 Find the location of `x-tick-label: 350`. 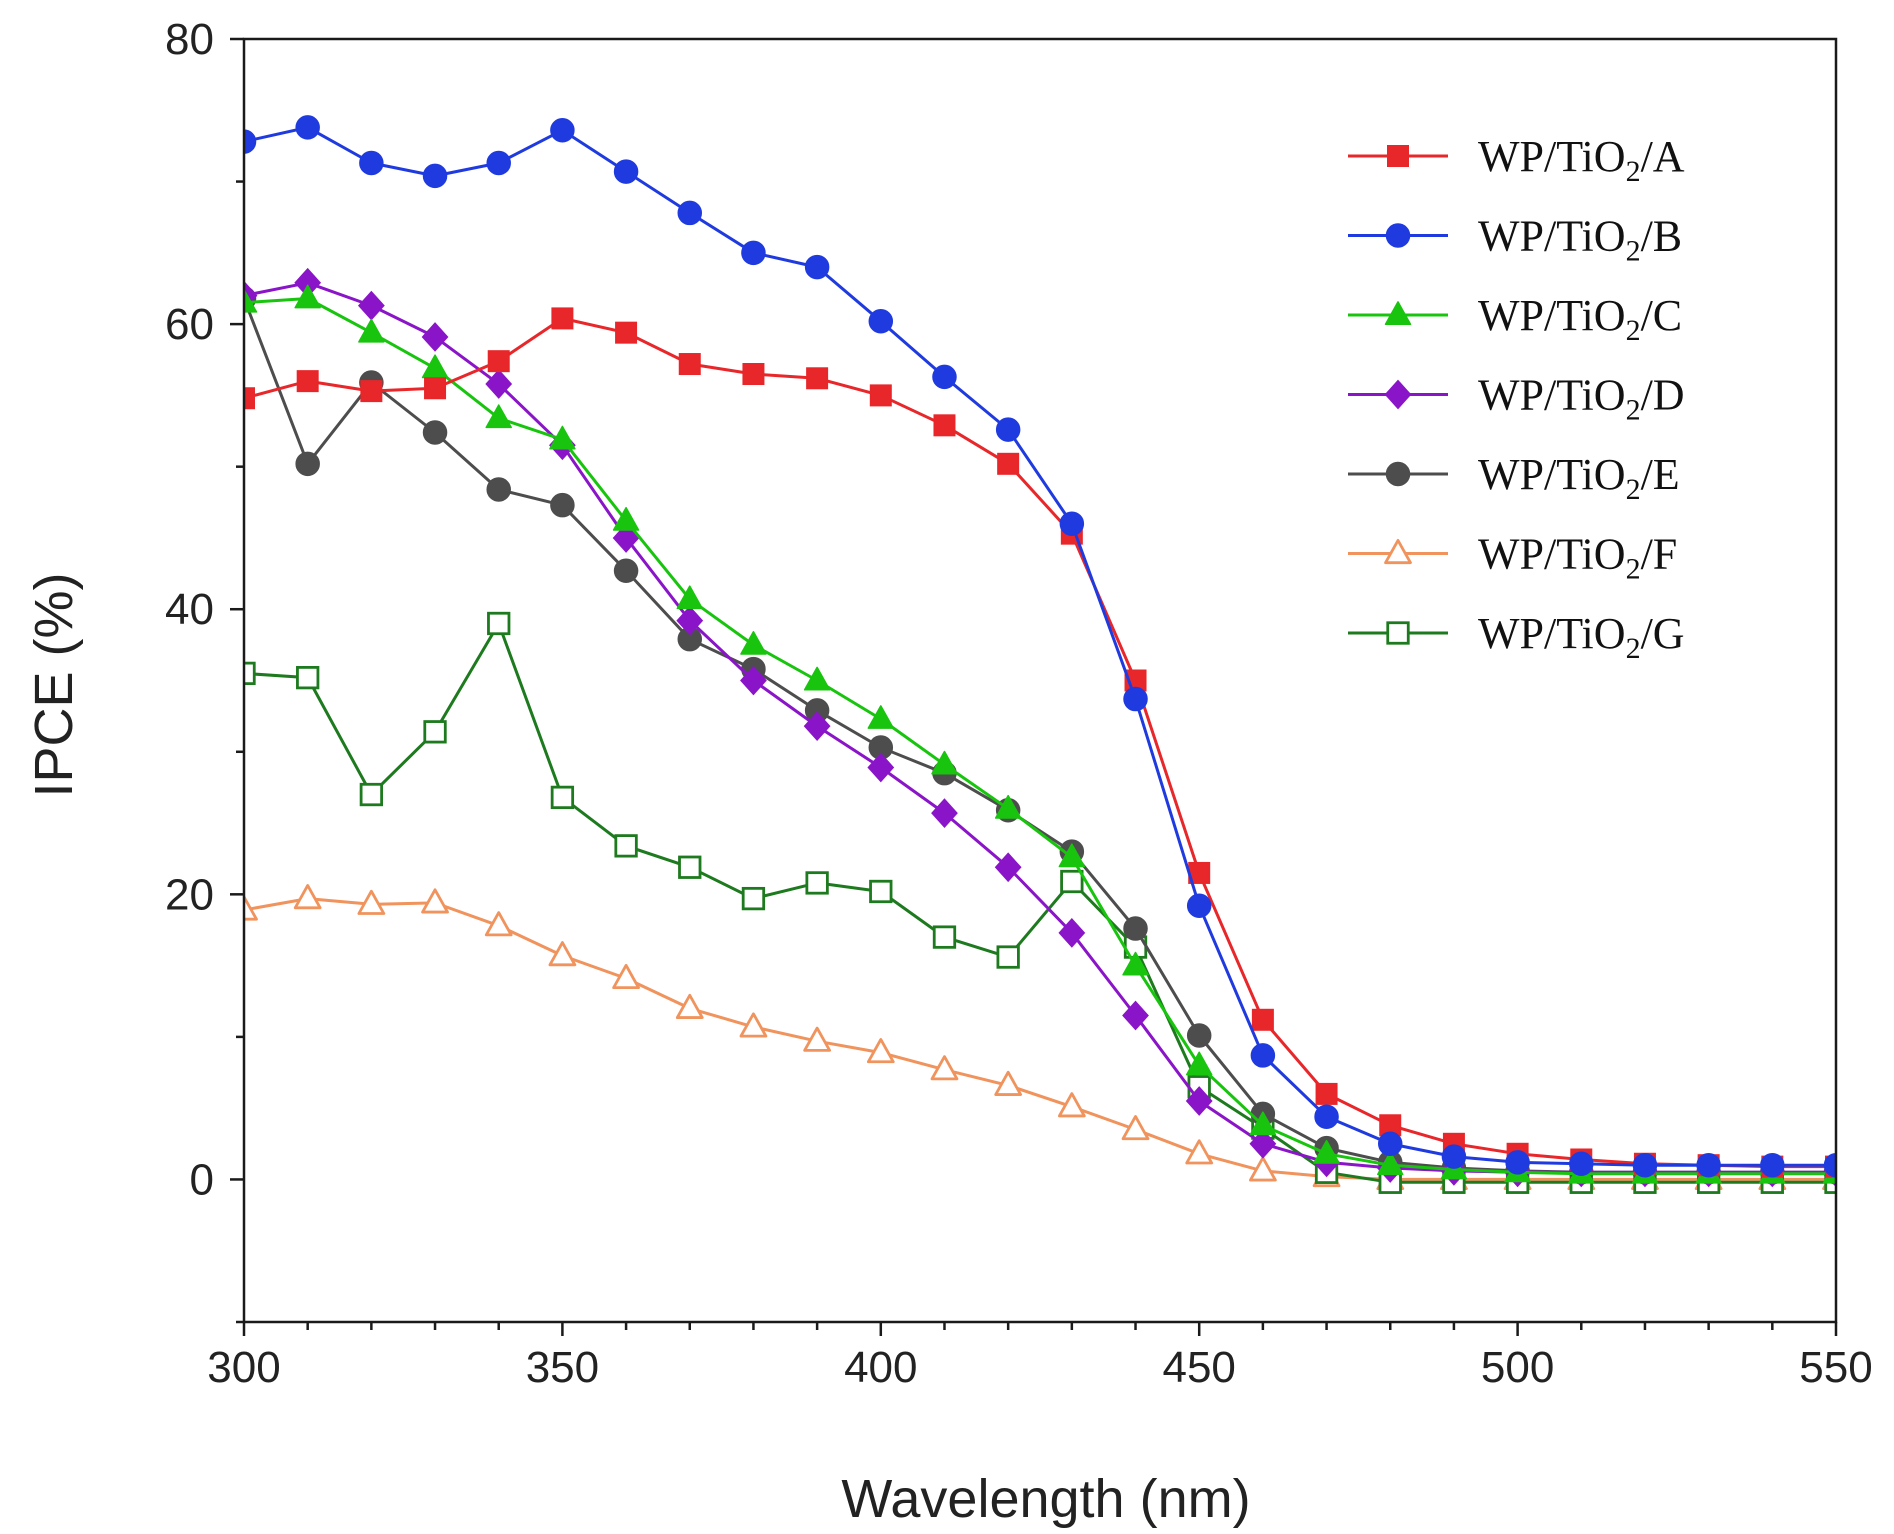

x-tick-label: 350 is located at coordinates (562, 1367).